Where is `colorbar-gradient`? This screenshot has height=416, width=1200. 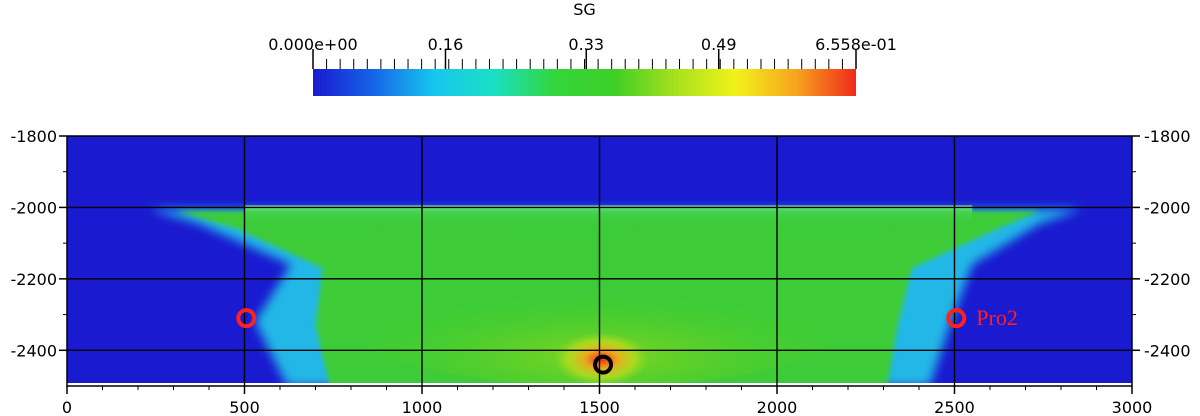
colorbar-gradient is located at coordinates (584, 82).